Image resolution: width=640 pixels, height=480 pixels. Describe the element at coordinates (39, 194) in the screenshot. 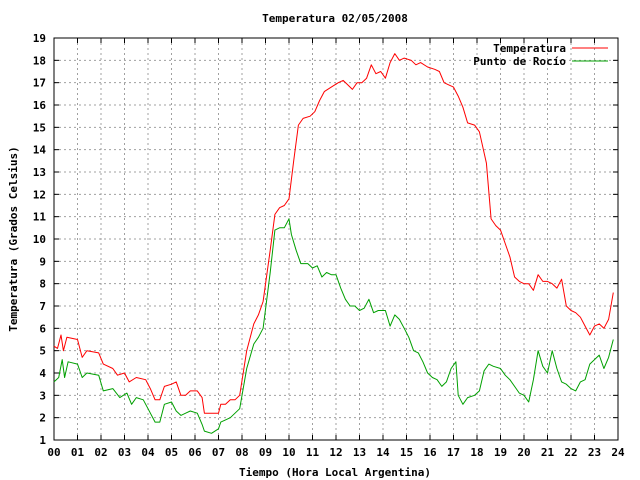

I see `y-tick-label: 12` at that location.